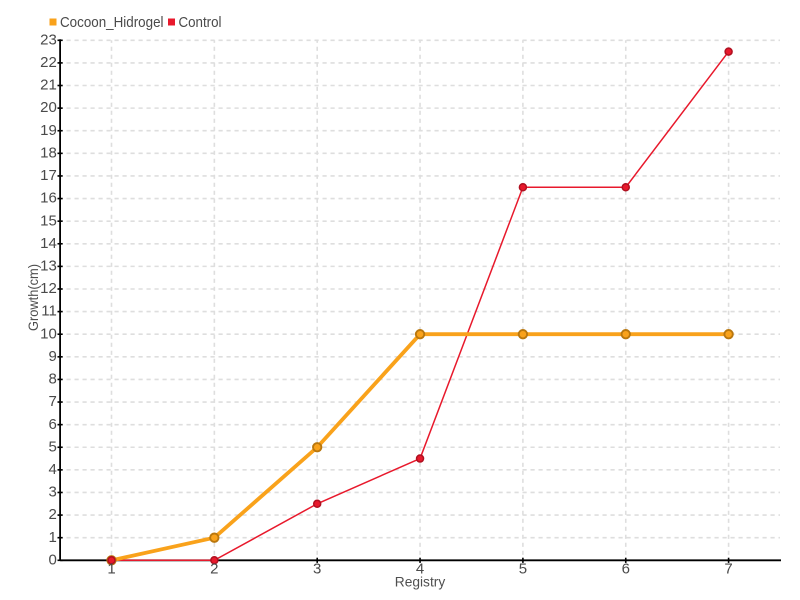 The image size is (800, 600). I want to click on svg-text: 13, so click(48, 265).